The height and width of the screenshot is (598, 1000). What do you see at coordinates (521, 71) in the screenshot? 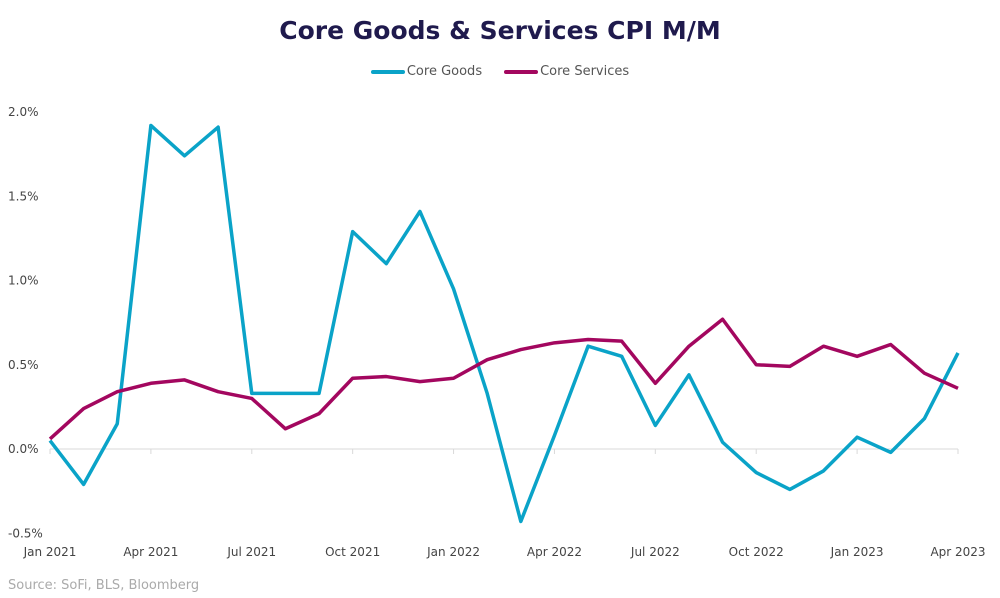
I see `legend-swatch-core-services` at bounding box center [521, 71].